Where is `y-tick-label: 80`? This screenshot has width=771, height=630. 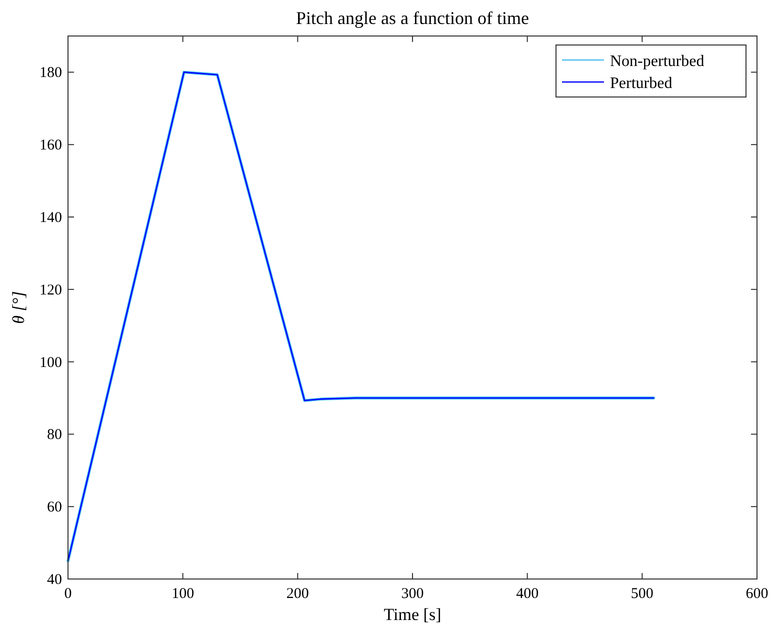 y-tick-label: 80 is located at coordinates (54, 435).